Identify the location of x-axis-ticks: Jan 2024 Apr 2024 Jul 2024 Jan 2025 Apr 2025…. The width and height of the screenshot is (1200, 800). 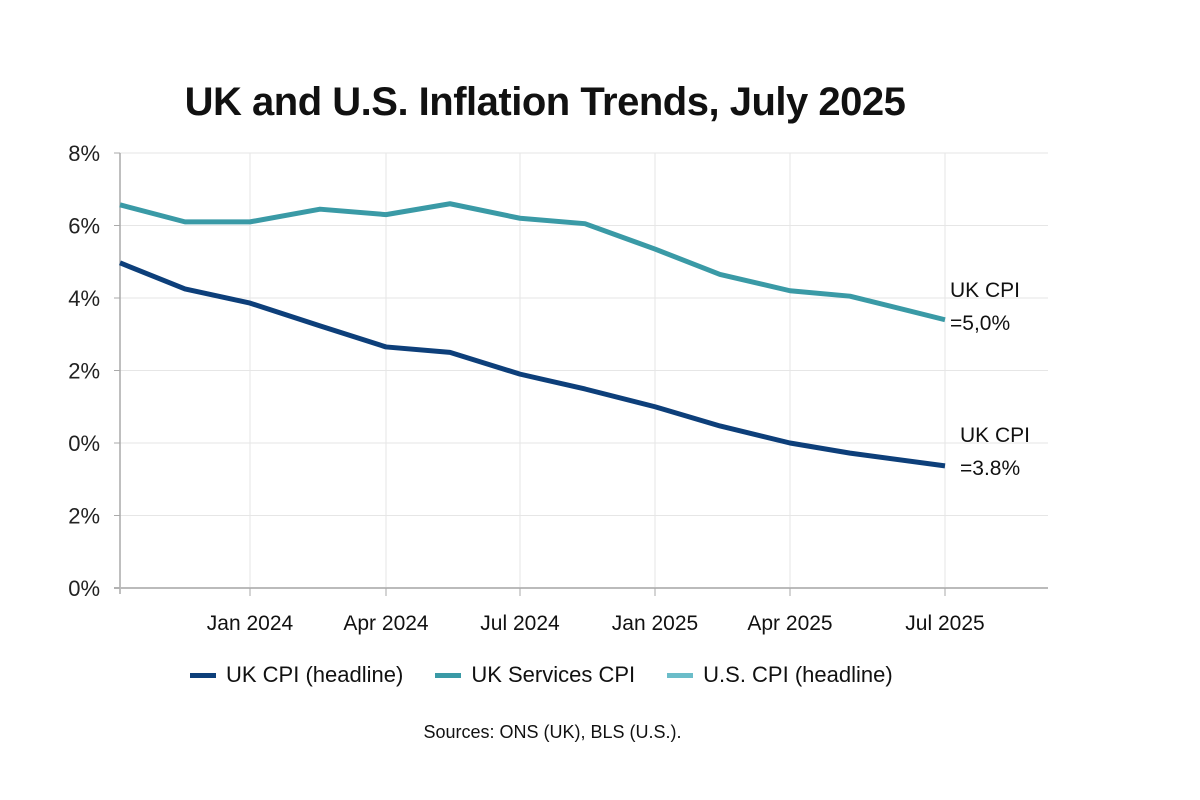
(596, 611).